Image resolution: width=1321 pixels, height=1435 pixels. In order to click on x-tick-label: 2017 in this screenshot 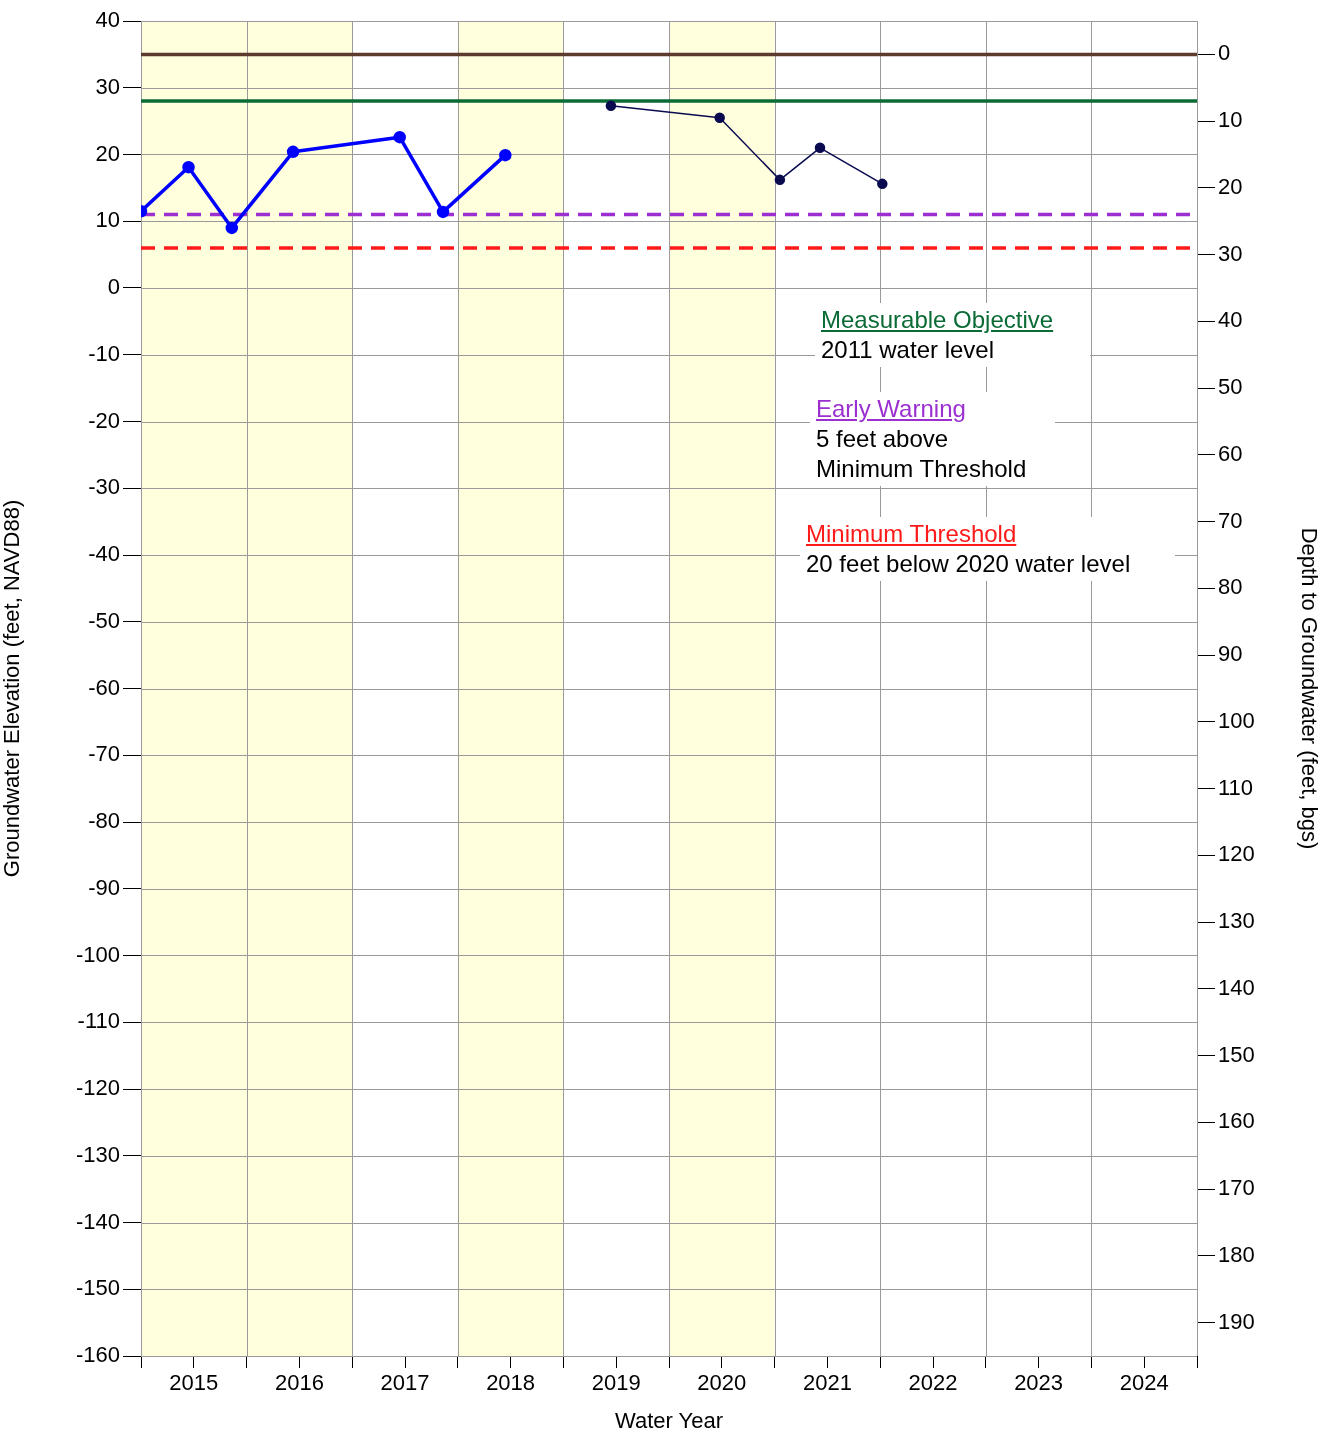, I will do `click(405, 1383)`.